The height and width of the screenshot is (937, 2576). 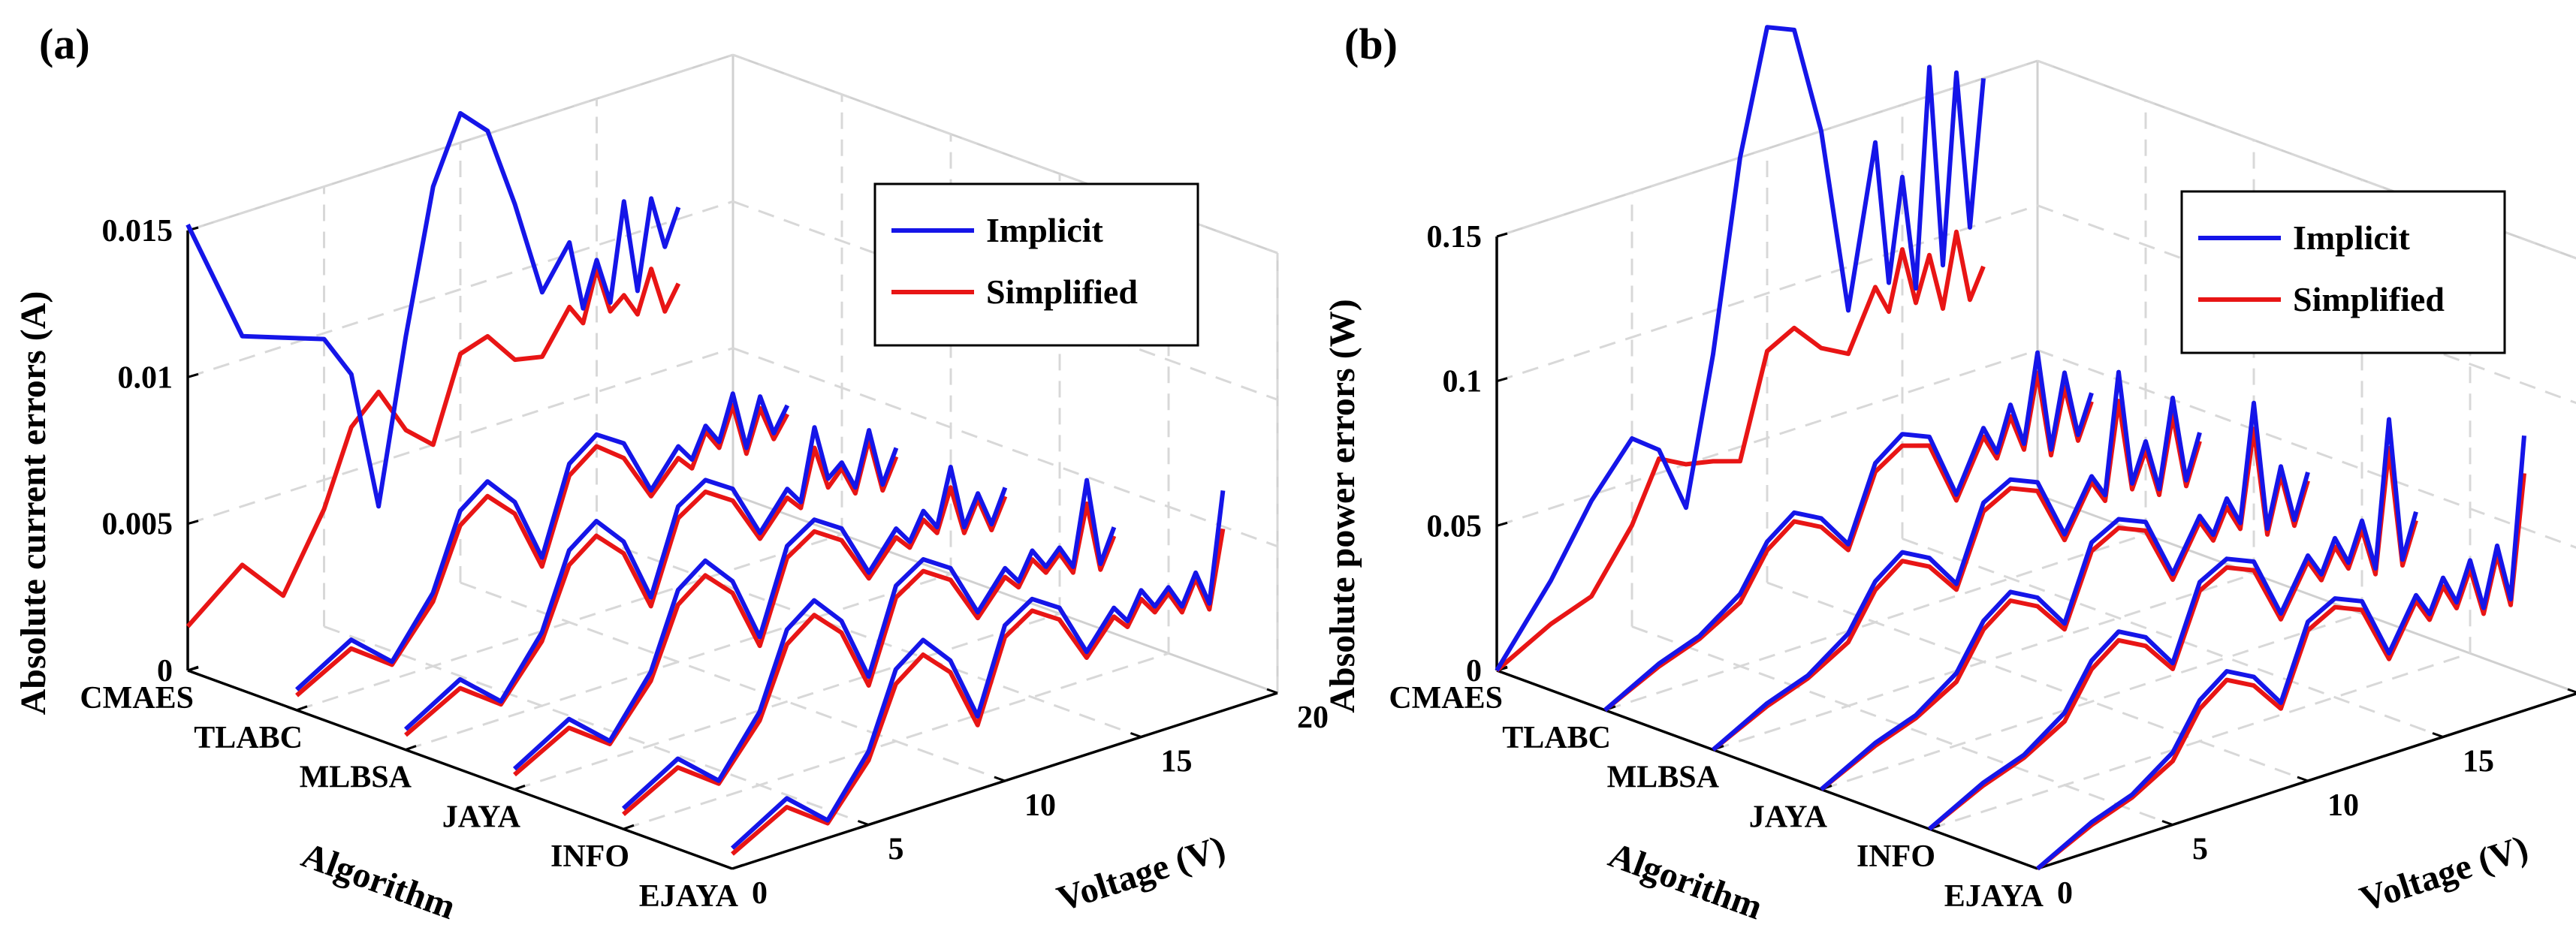 I want to click on x-tick-label: 15, so click(x=1177, y=762).